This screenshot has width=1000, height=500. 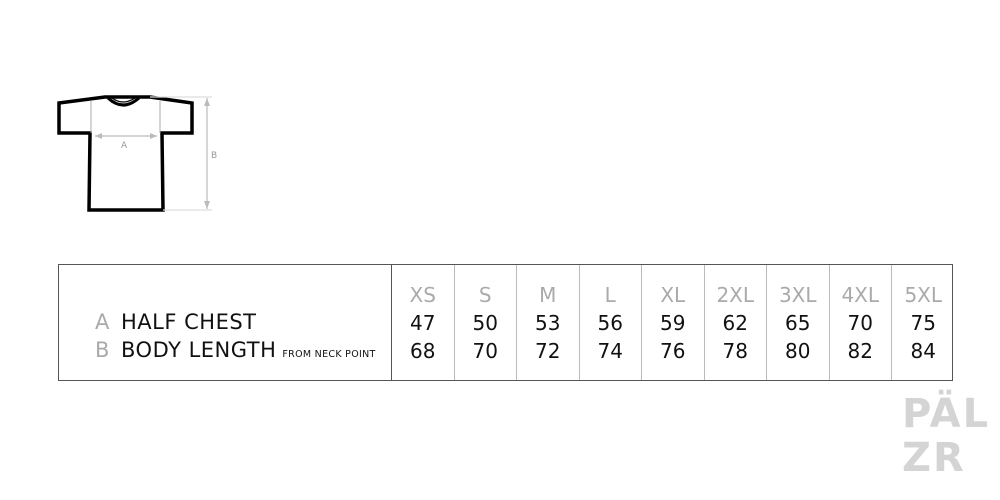 I want to click on row-letter: A, so click(x=102, y=322).